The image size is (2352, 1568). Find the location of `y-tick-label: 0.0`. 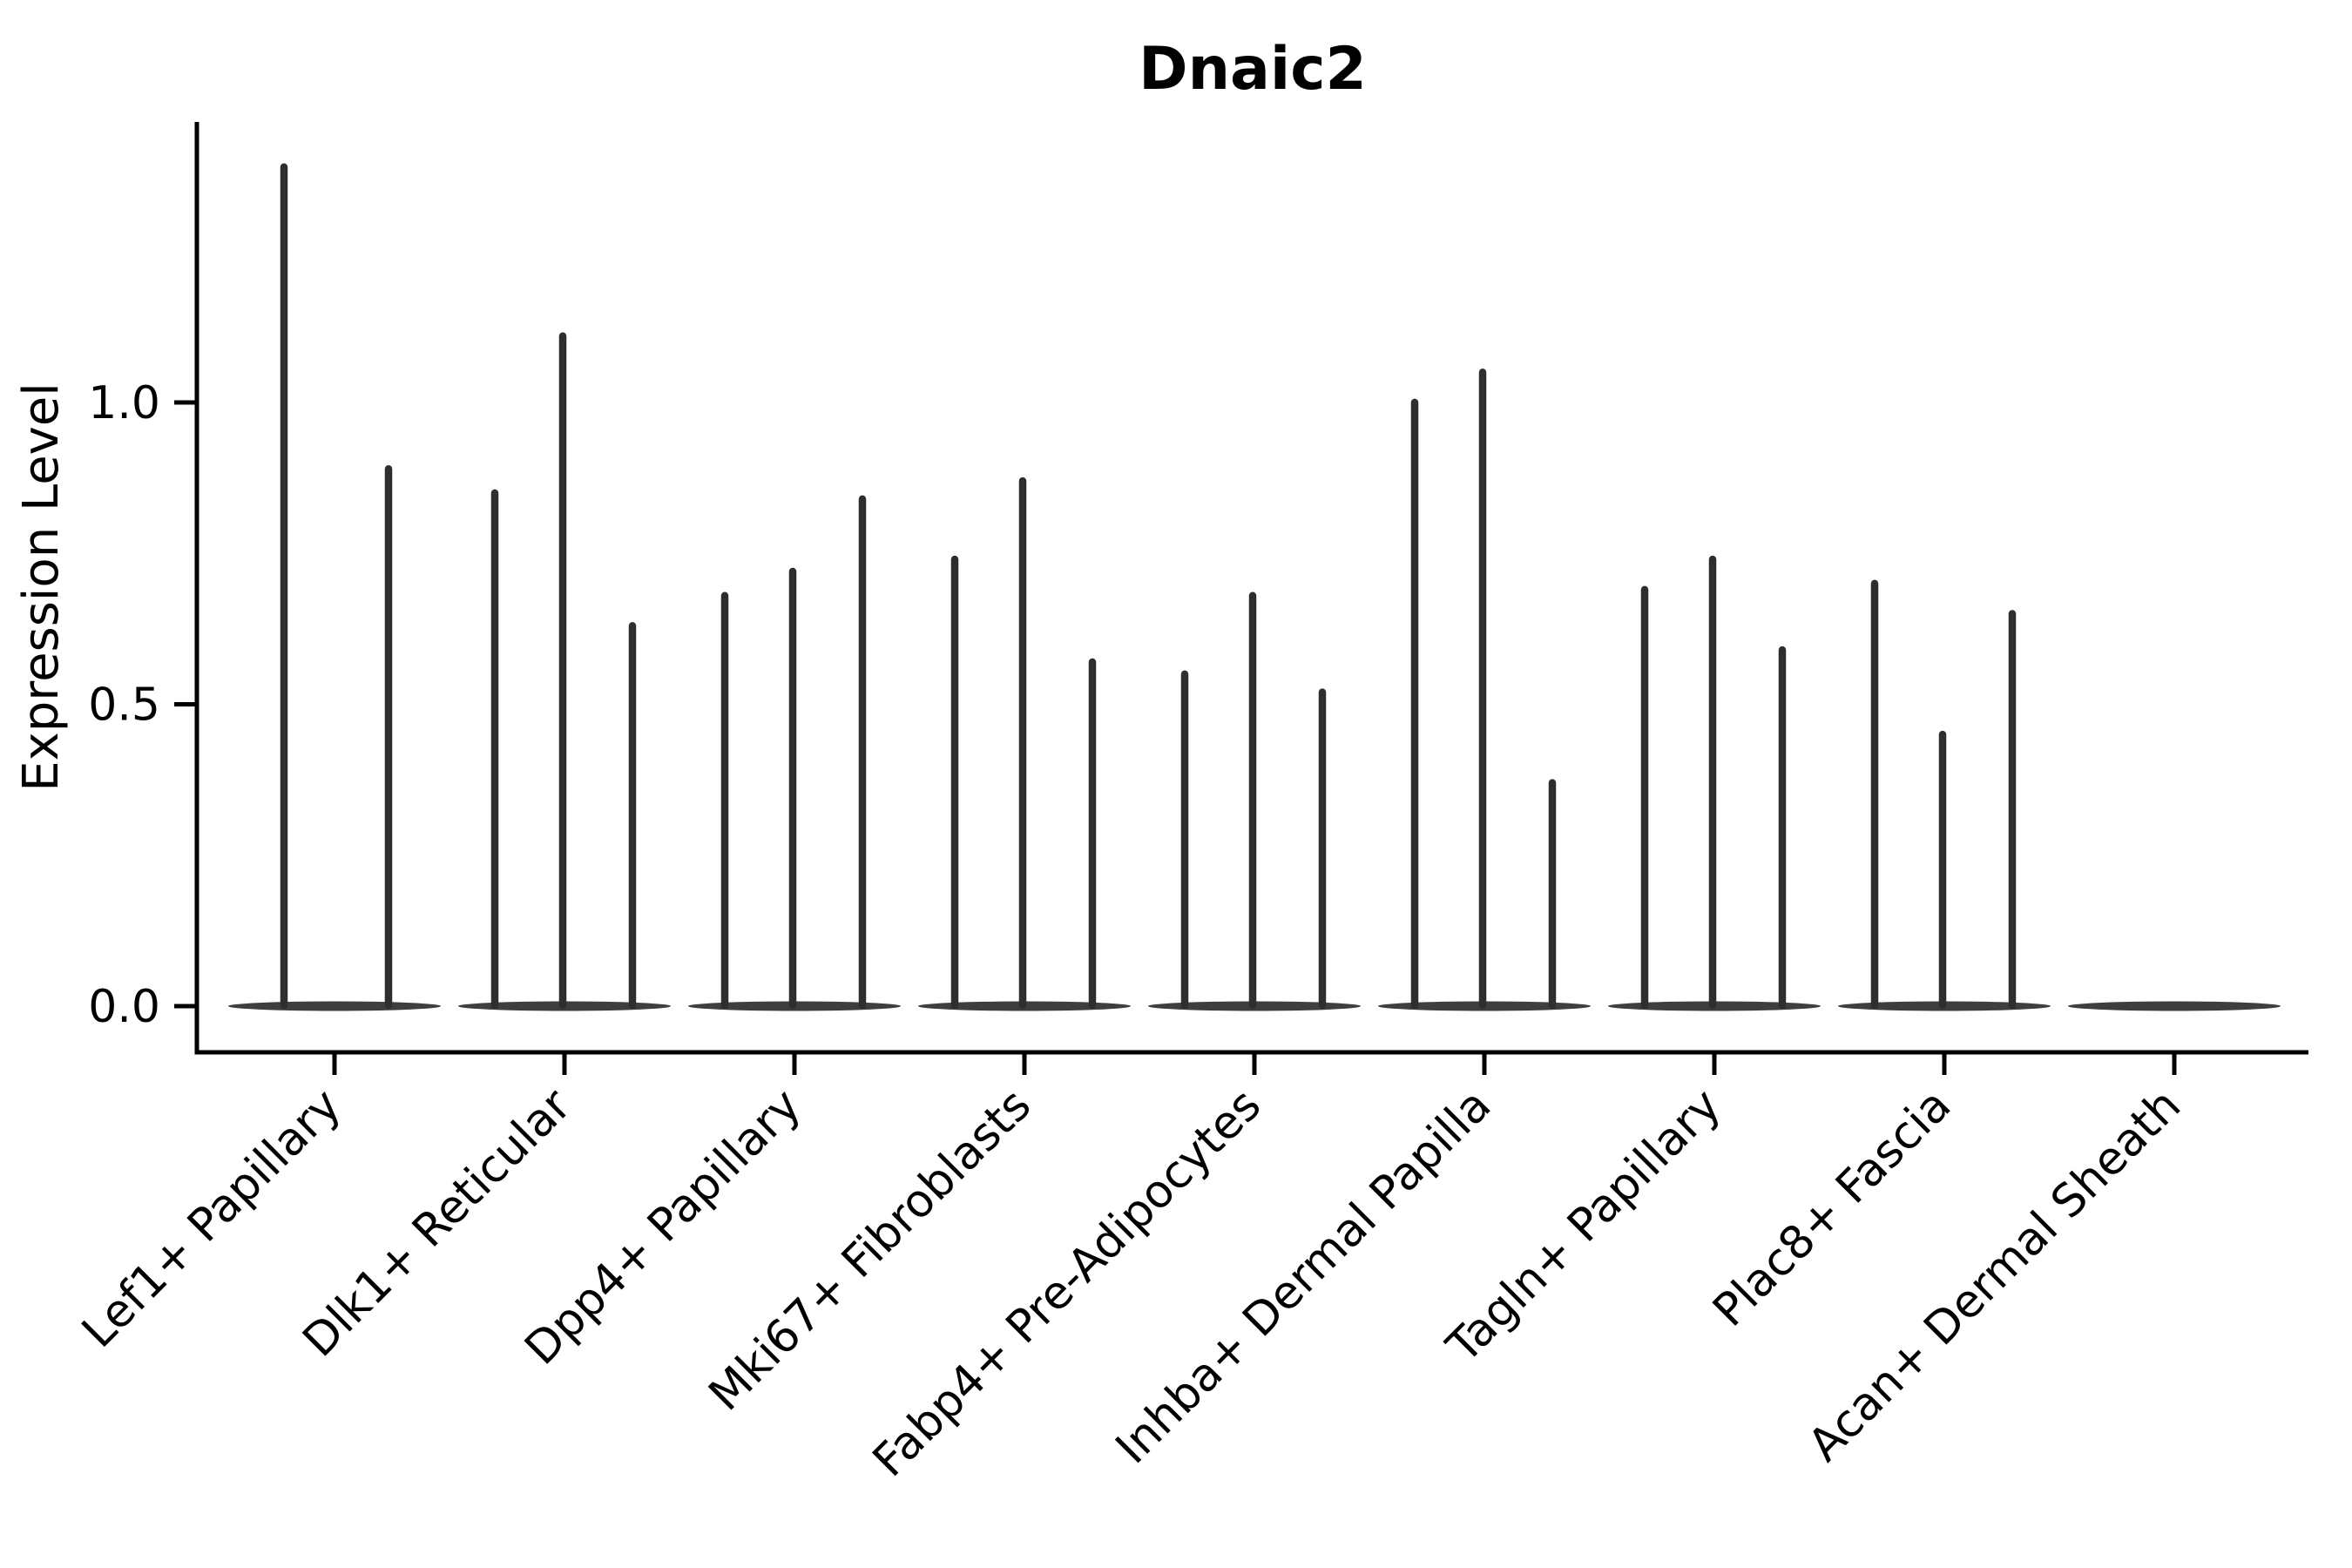

y-tick-label: 0.0 is located at coordinates (124, 1007).